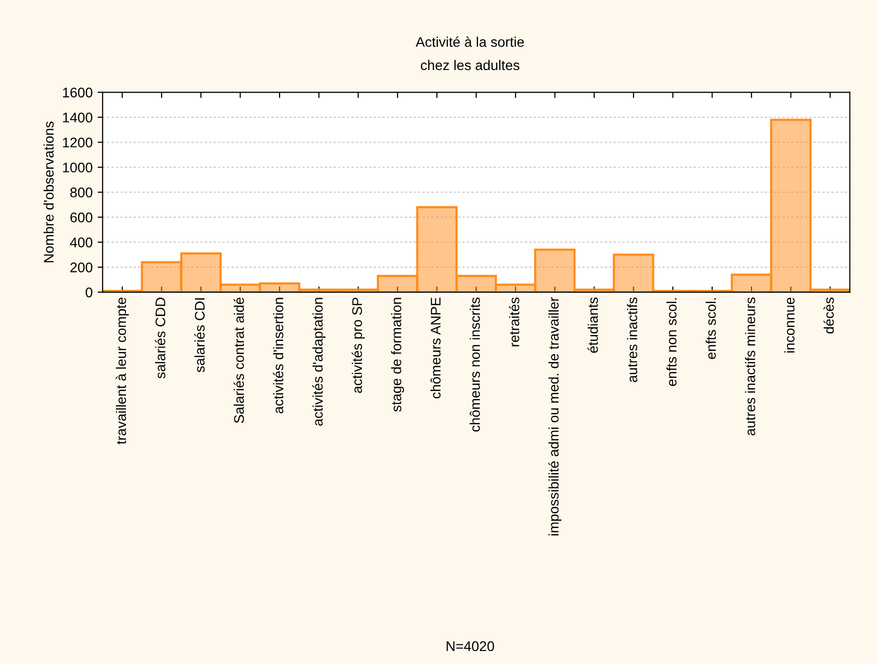  Describe the element at coordinates (122, 371) in the screenshot. I see `x-tick-label: travaillent à leur compte` at that location.